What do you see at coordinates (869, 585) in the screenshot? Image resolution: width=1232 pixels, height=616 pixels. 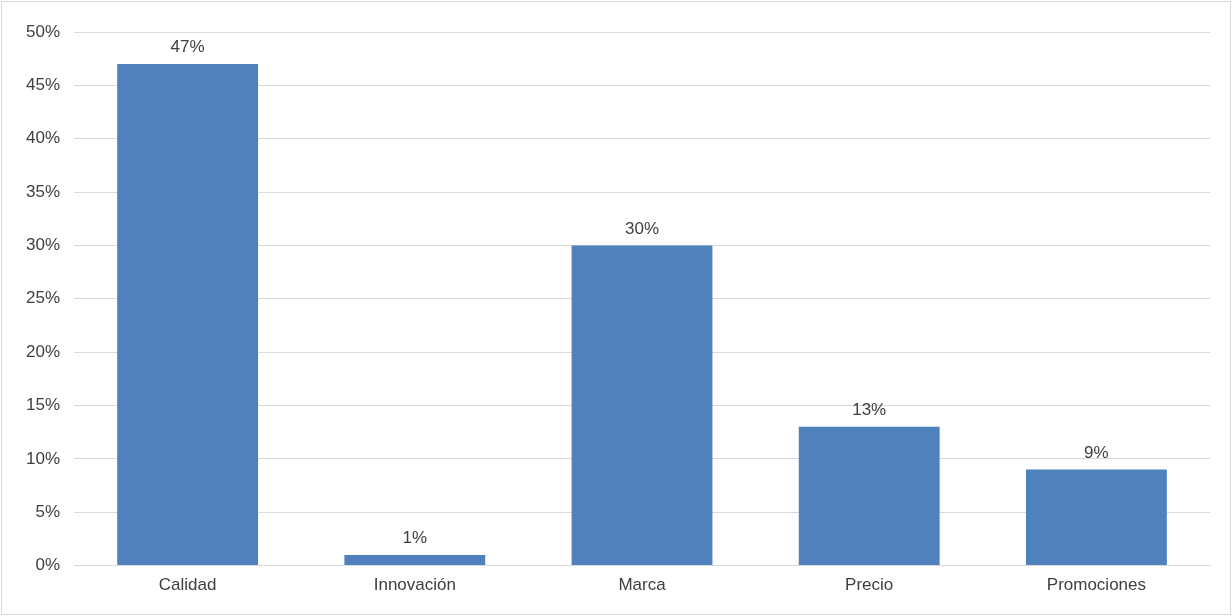 I see `x-tick-label: Precio` at bounding box center [869, 585].